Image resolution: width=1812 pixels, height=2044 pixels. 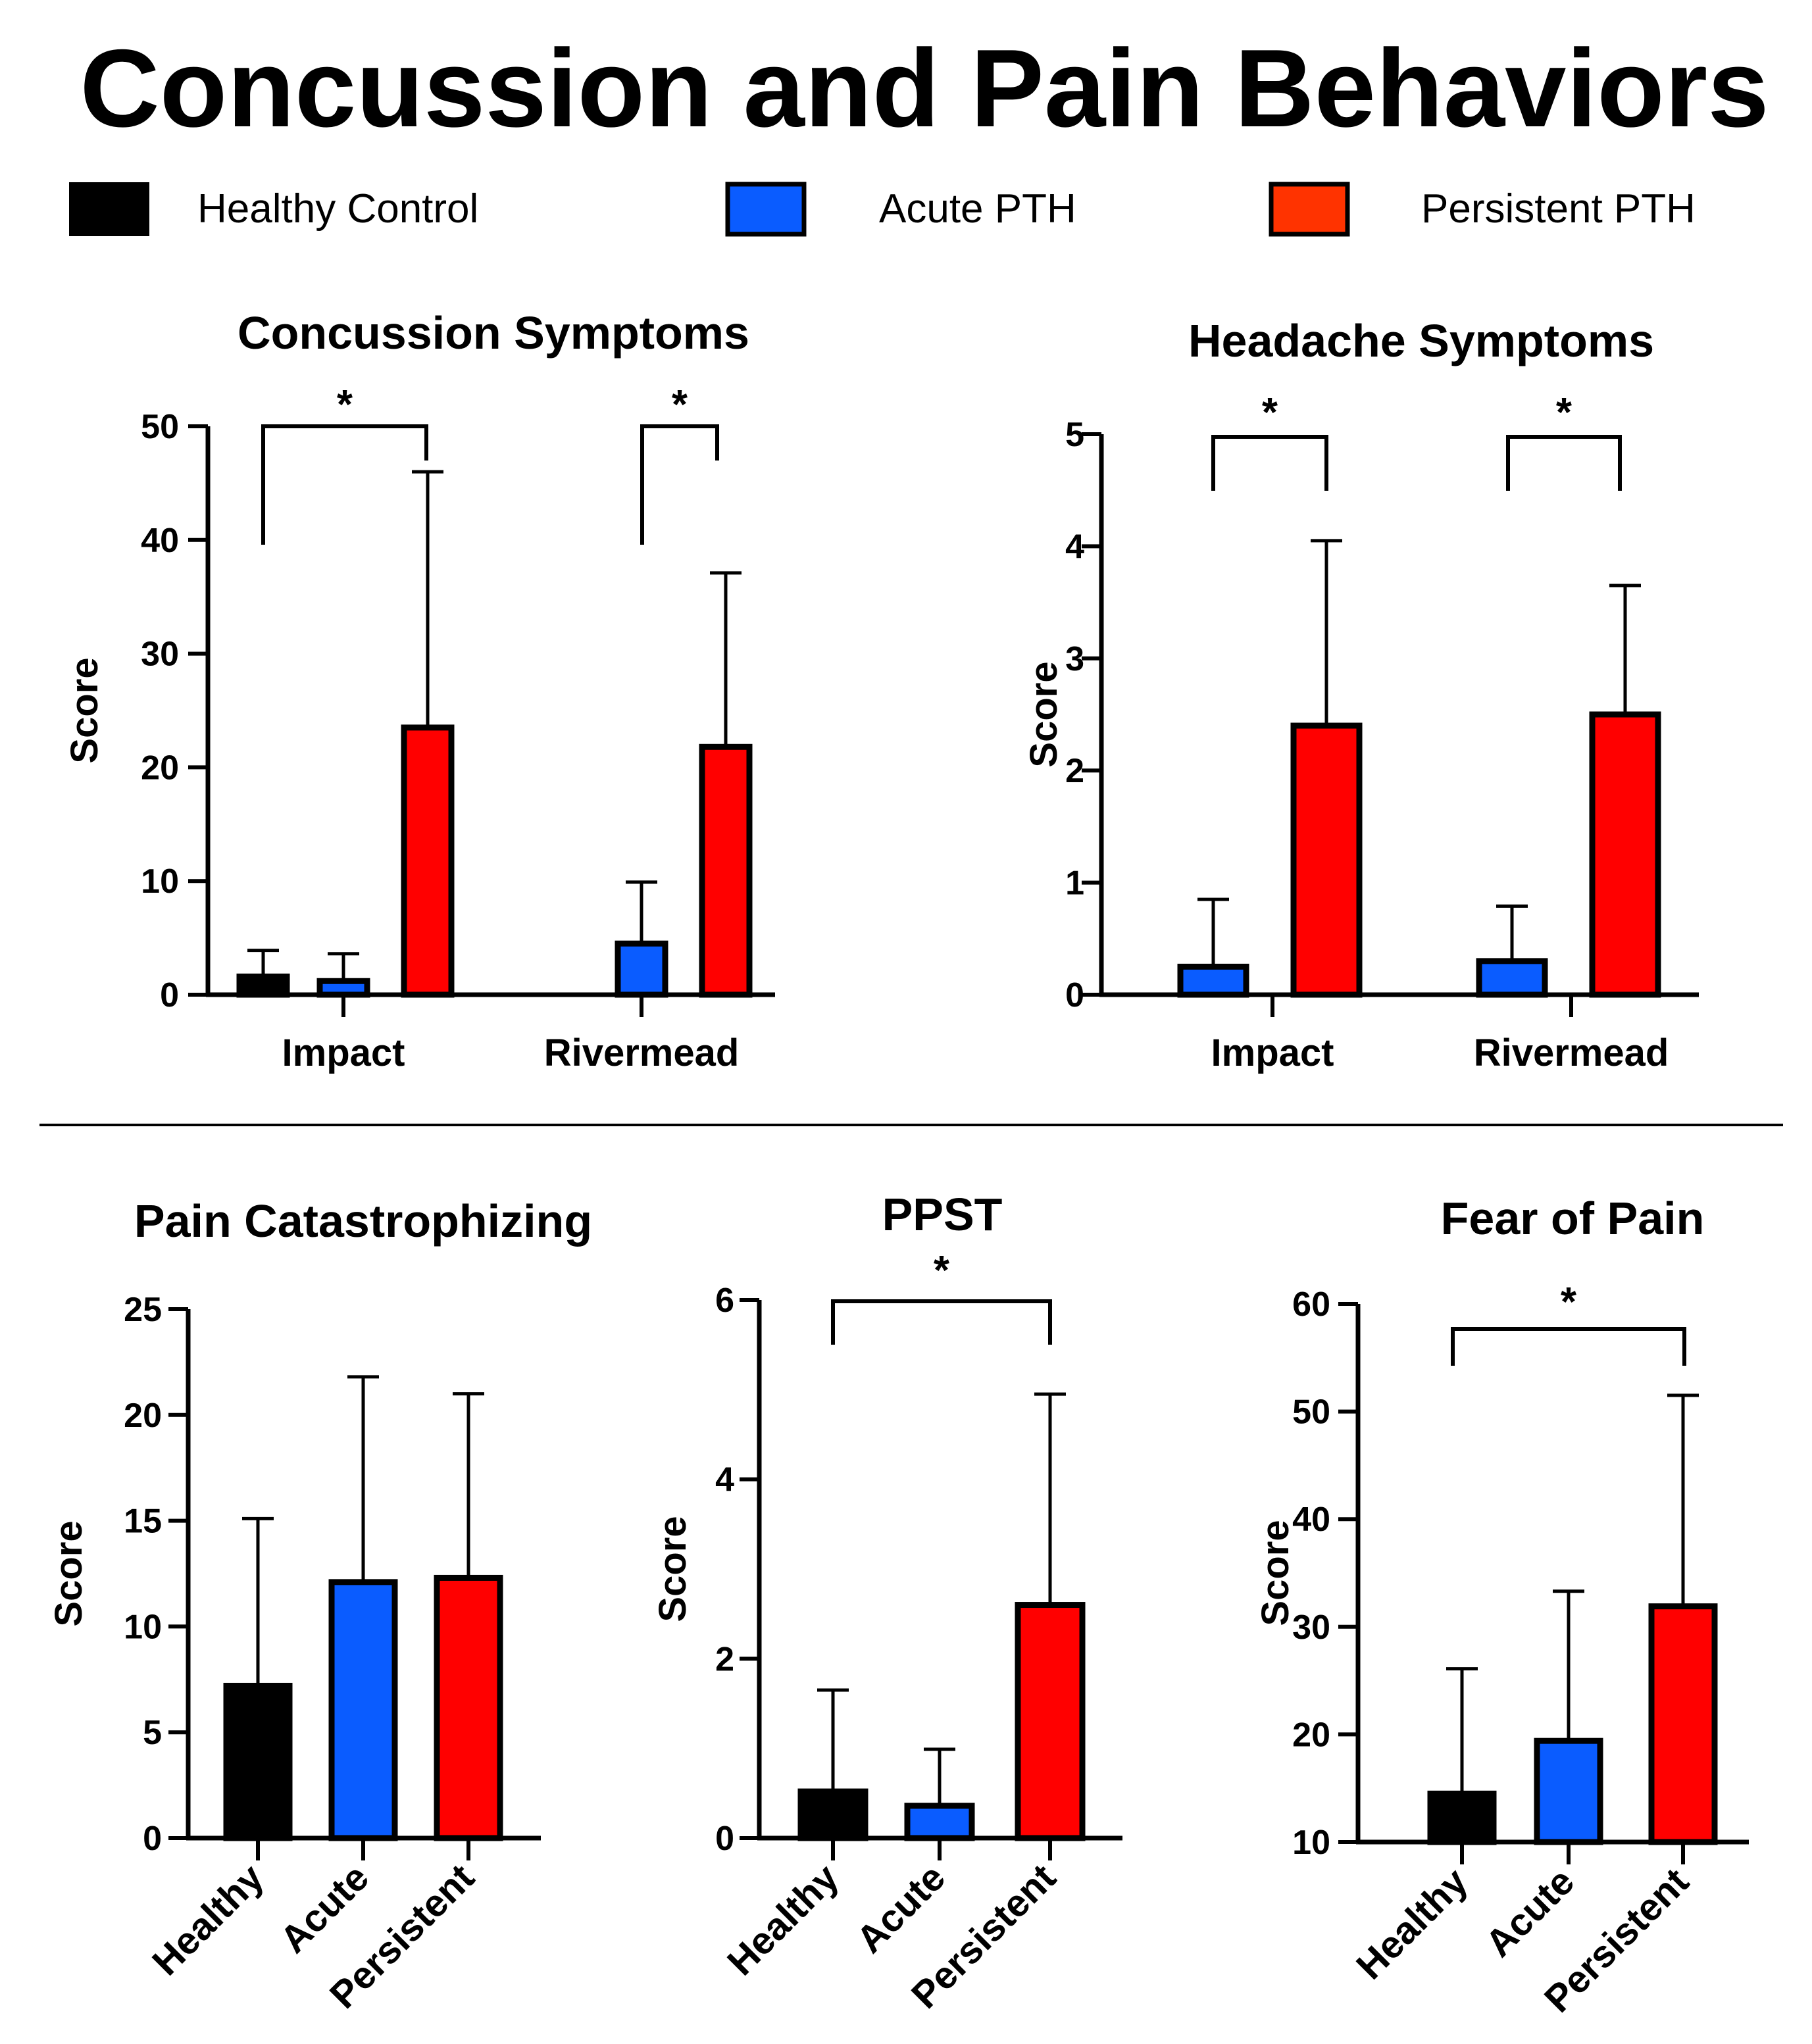 I want to click on legend-swatch-acute, so click(x=766, y=209).